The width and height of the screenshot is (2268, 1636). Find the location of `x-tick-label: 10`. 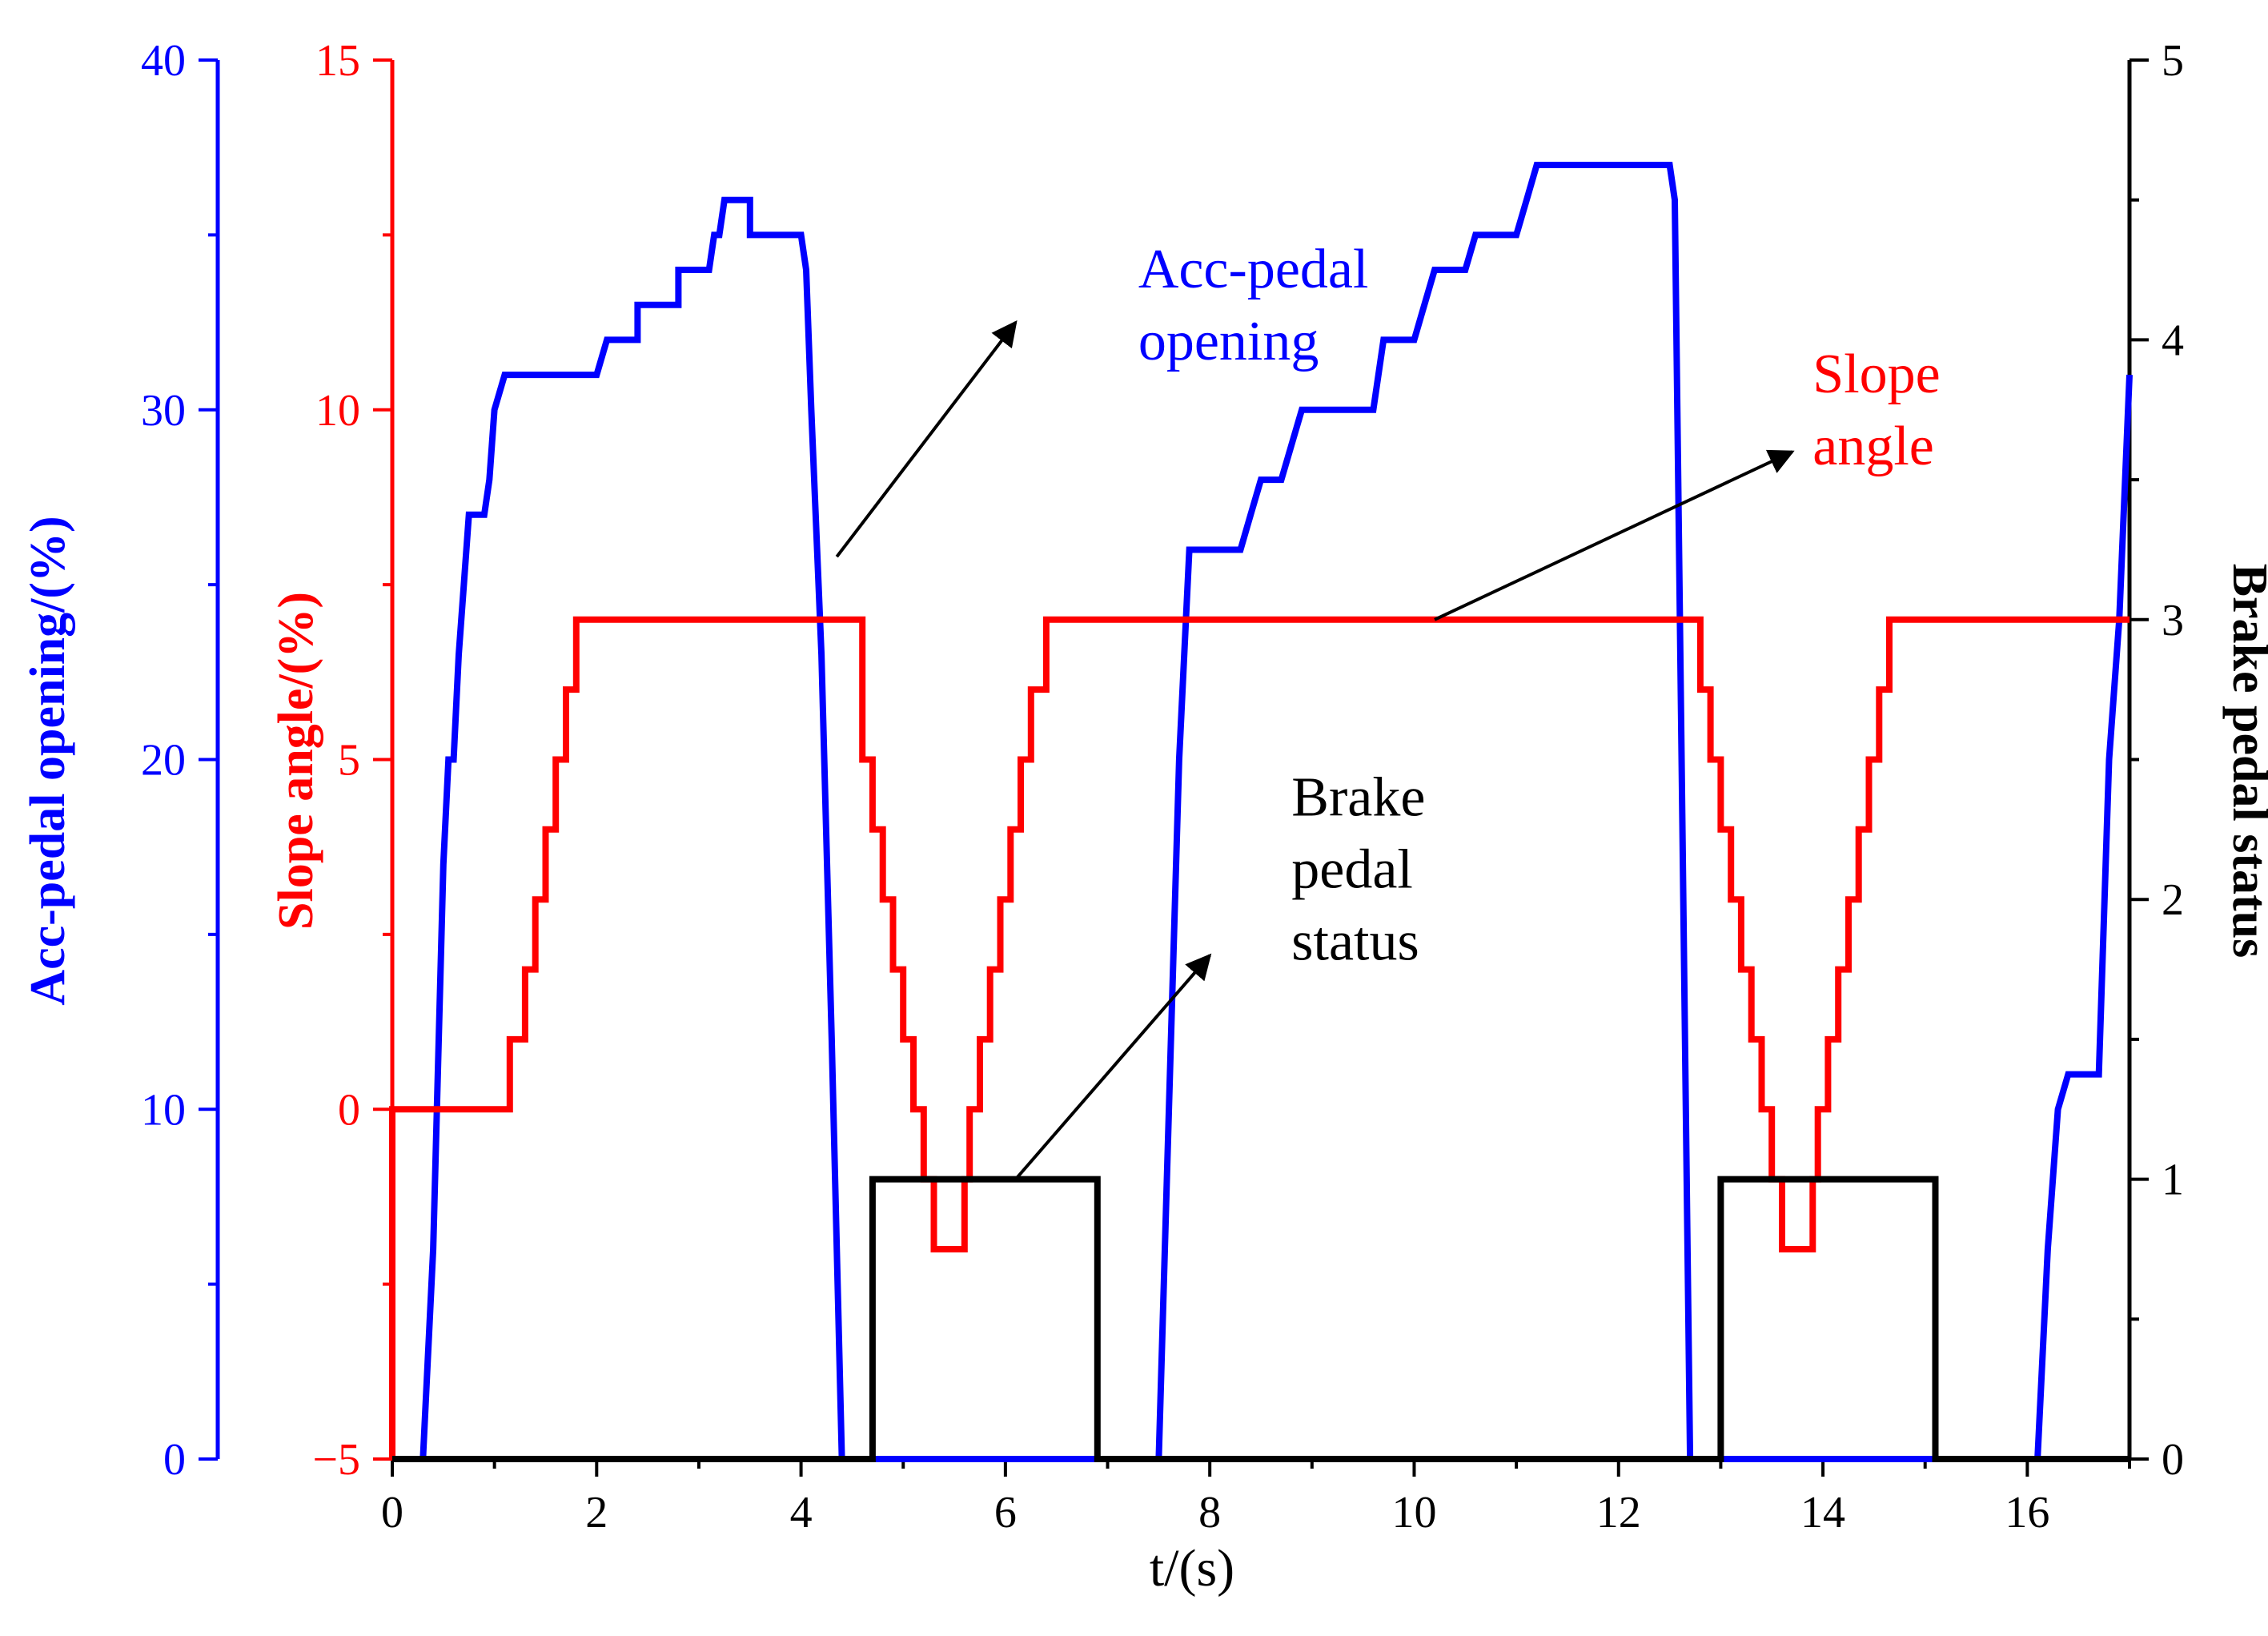

x-tick-label: 10 is located at coordinates (1413, 1513).